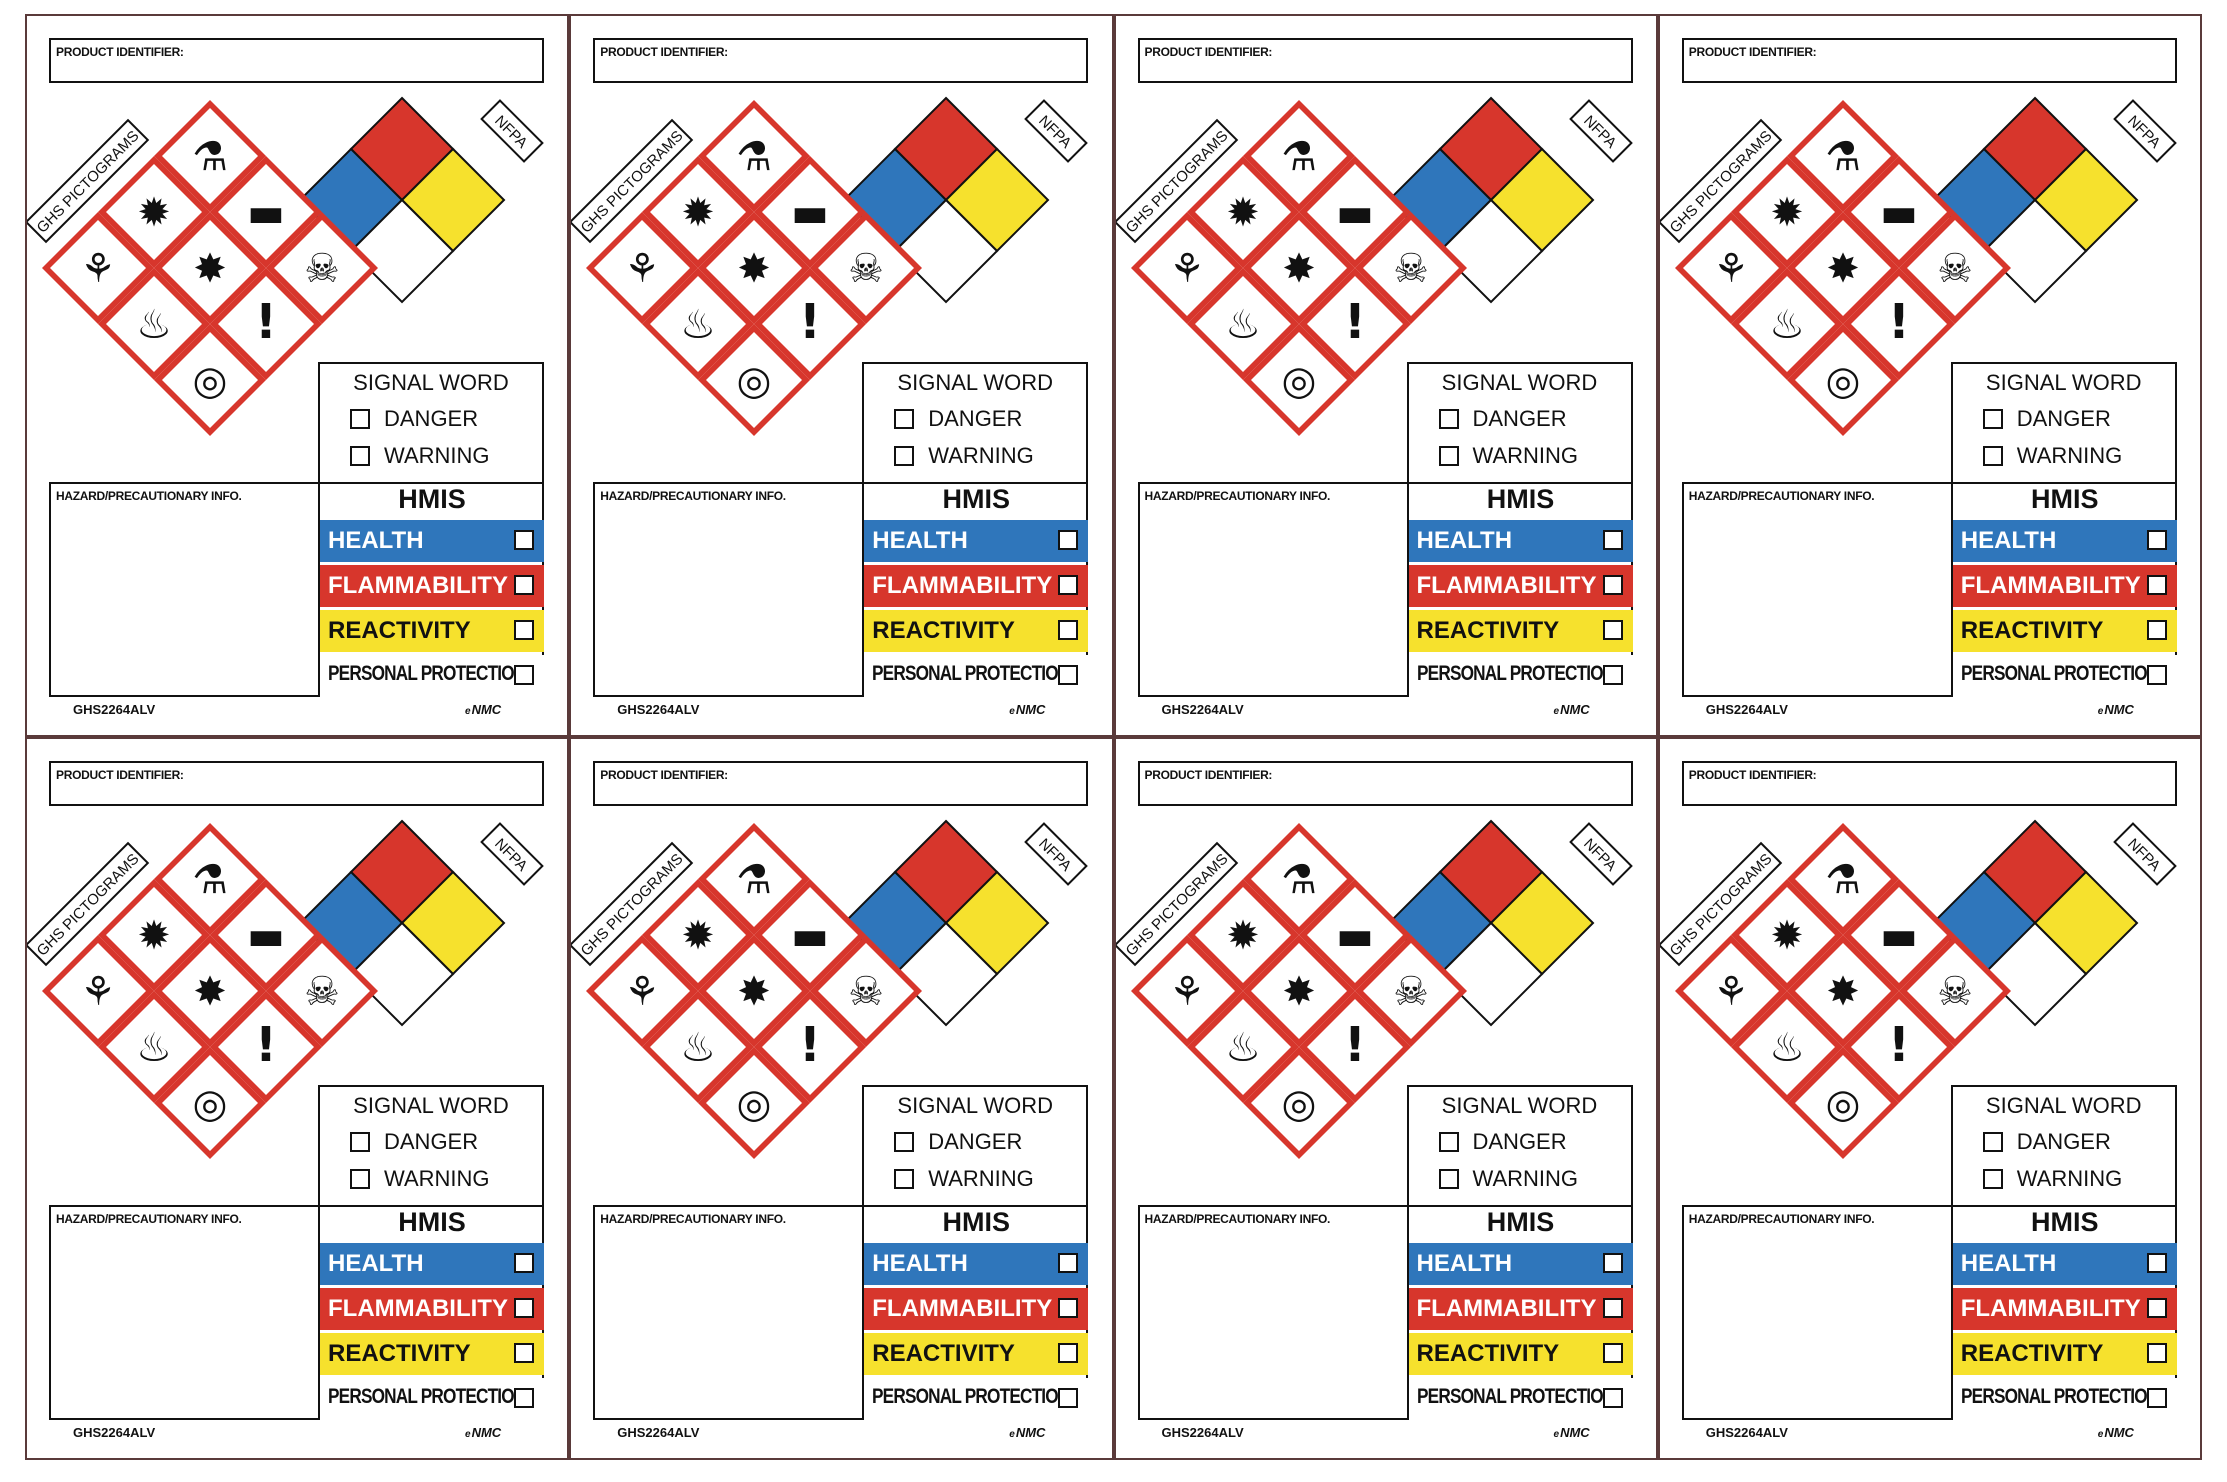 The width and height of the screenshot is (2227, 1482). I want to click on nfpa-white-quadrant, so click(1490, 974).